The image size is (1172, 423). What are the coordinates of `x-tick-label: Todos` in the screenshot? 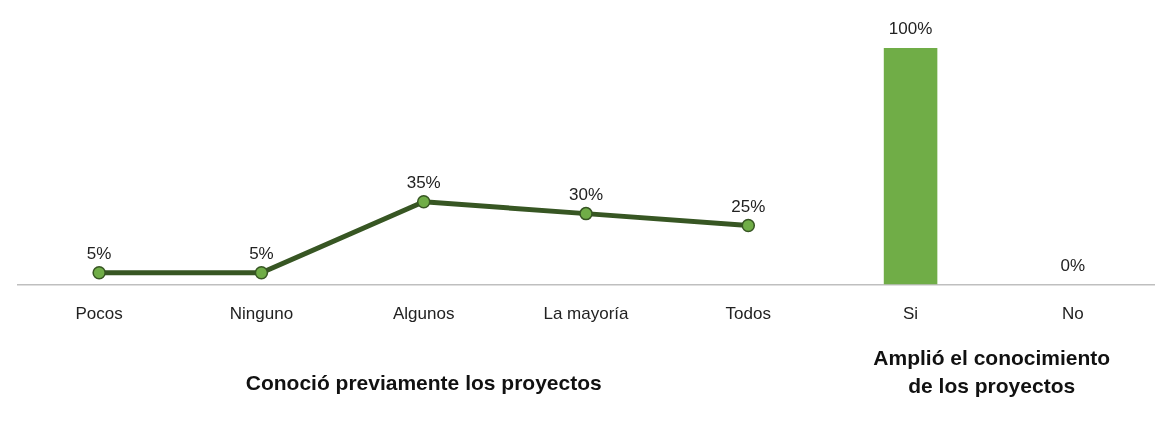 It's located at (748, 314).